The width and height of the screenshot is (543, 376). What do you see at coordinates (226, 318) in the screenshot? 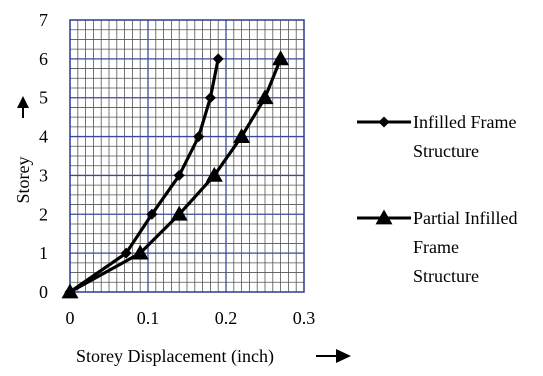
I see `x-tick-label: 0.2` at bounding box center [226, 318].